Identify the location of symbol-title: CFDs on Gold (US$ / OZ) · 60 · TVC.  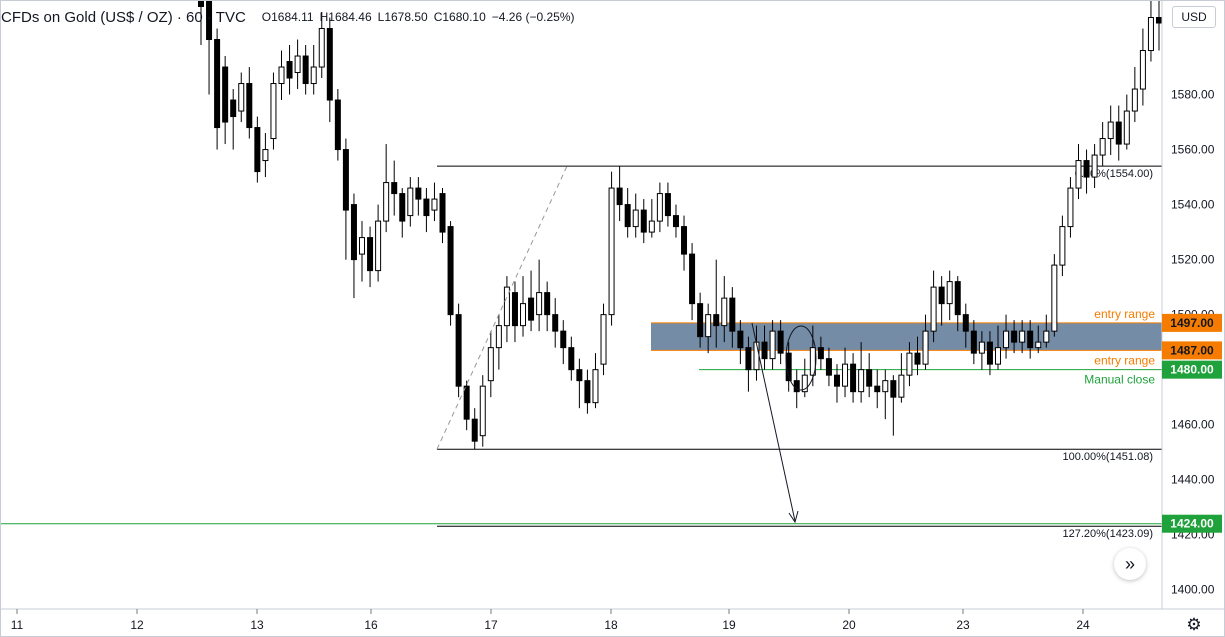
(123, 17).